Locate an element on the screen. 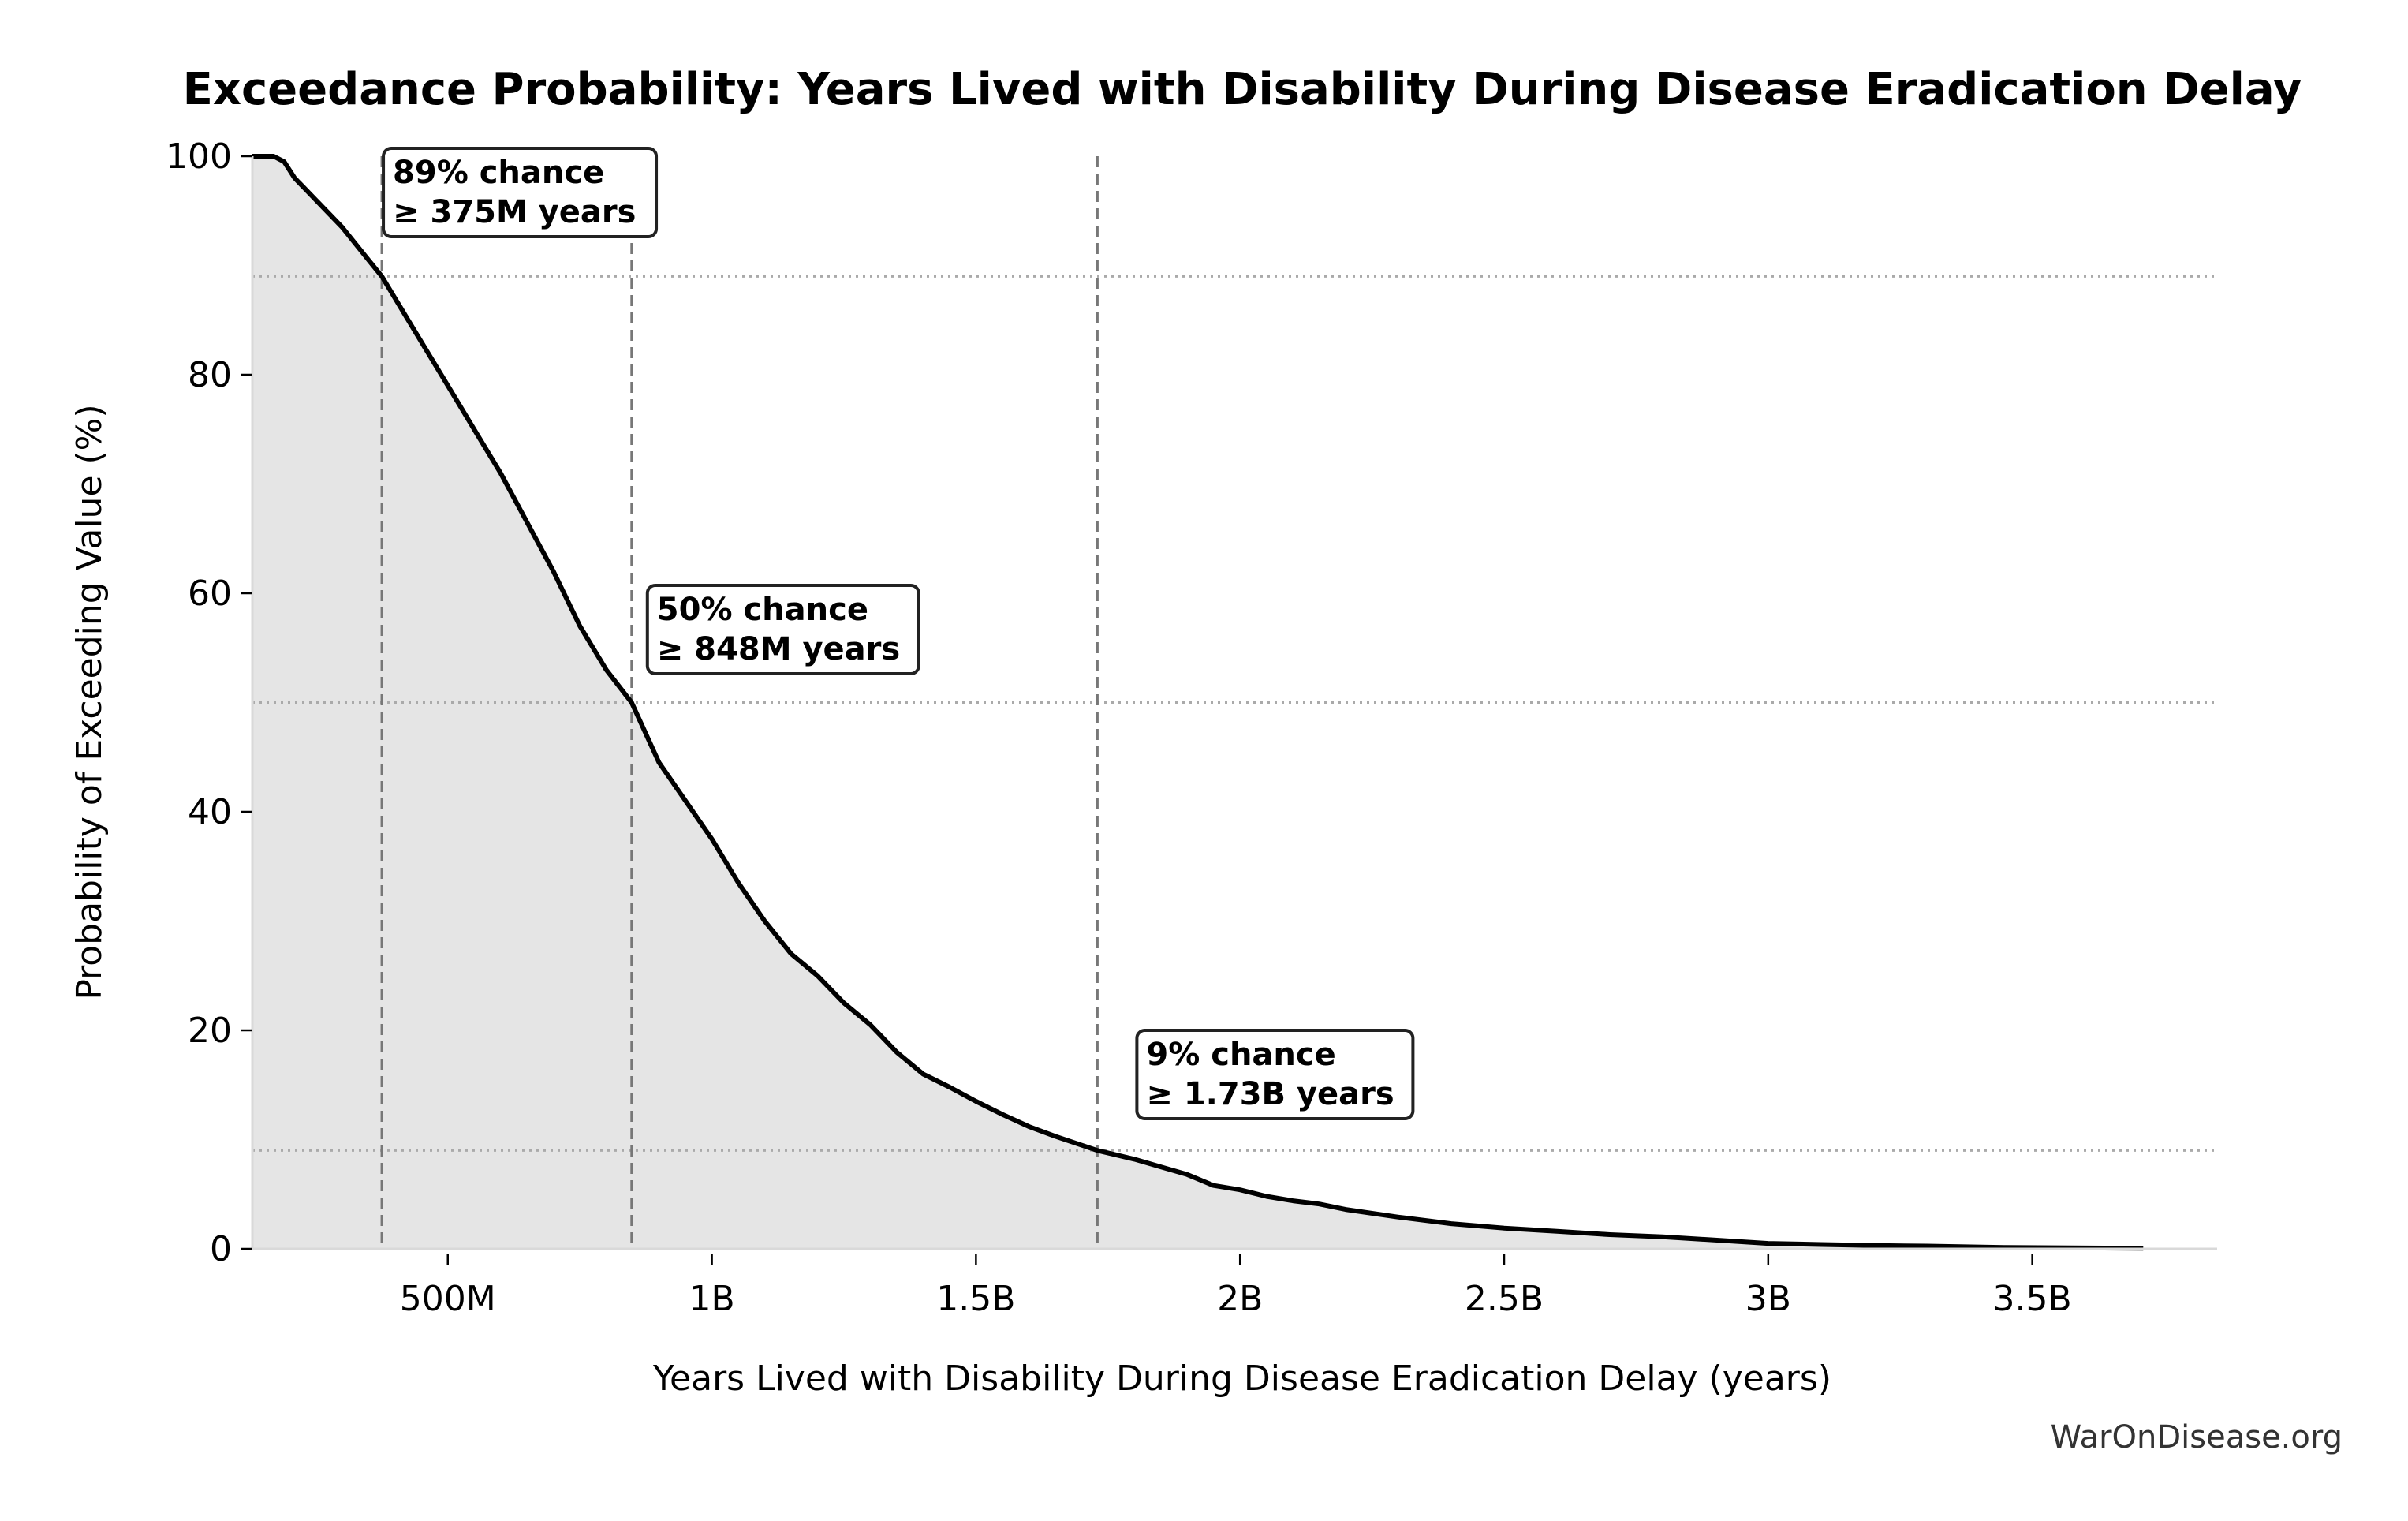  annotation-box: 89% chance≥ 375M years is located at coordinates (520, 192).